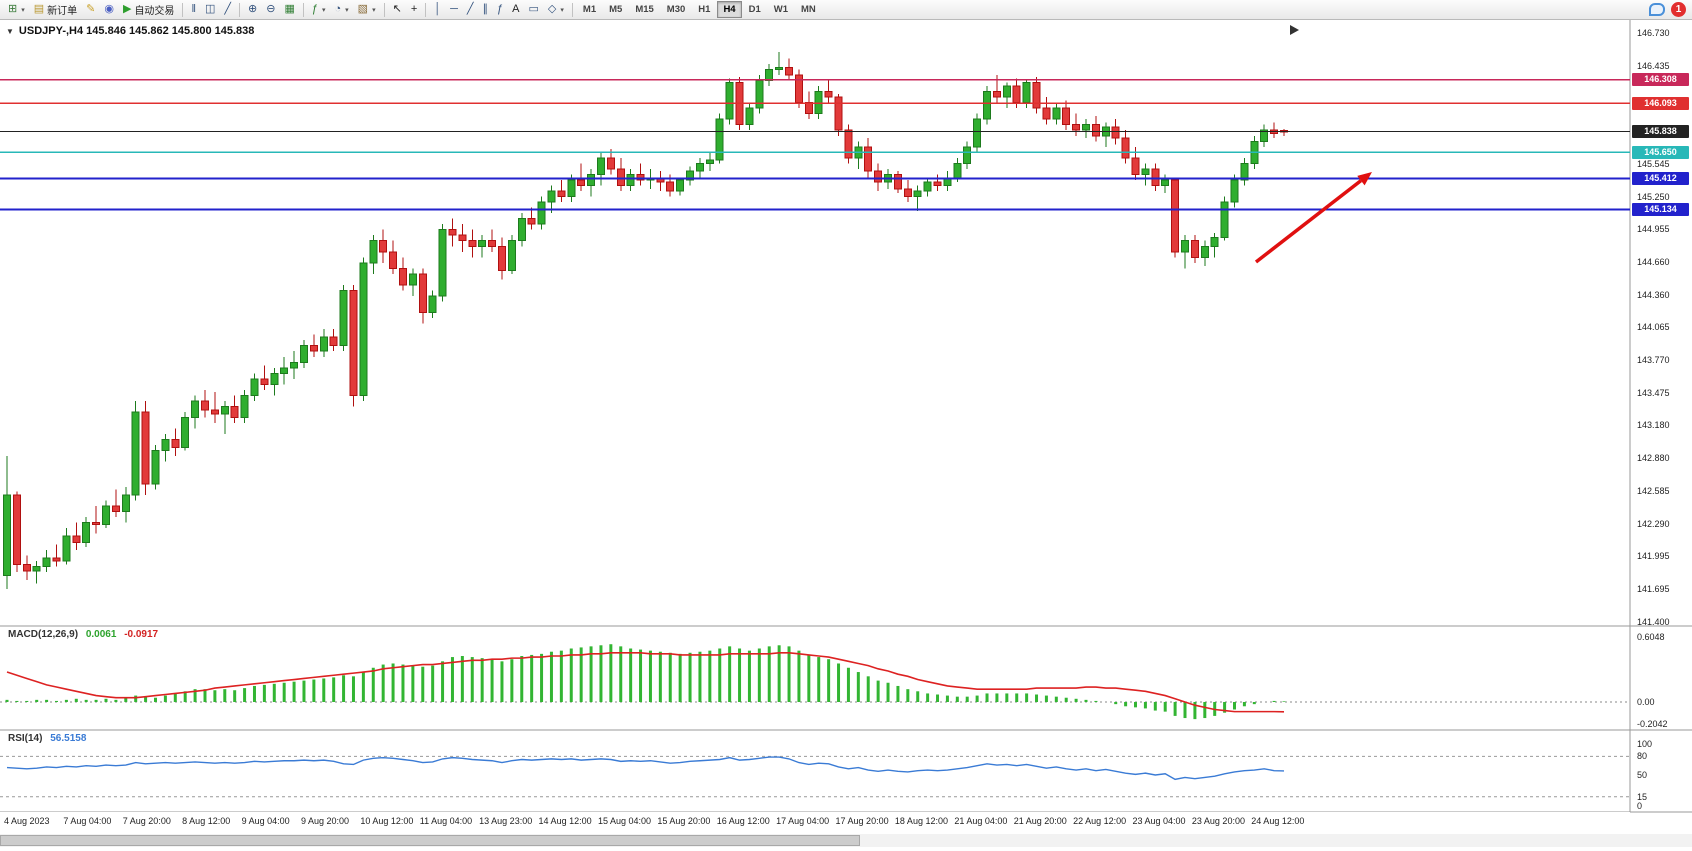 The image size is (1692, 851). I want to click on rsi-axis-label: 15, so click(1642, 796).